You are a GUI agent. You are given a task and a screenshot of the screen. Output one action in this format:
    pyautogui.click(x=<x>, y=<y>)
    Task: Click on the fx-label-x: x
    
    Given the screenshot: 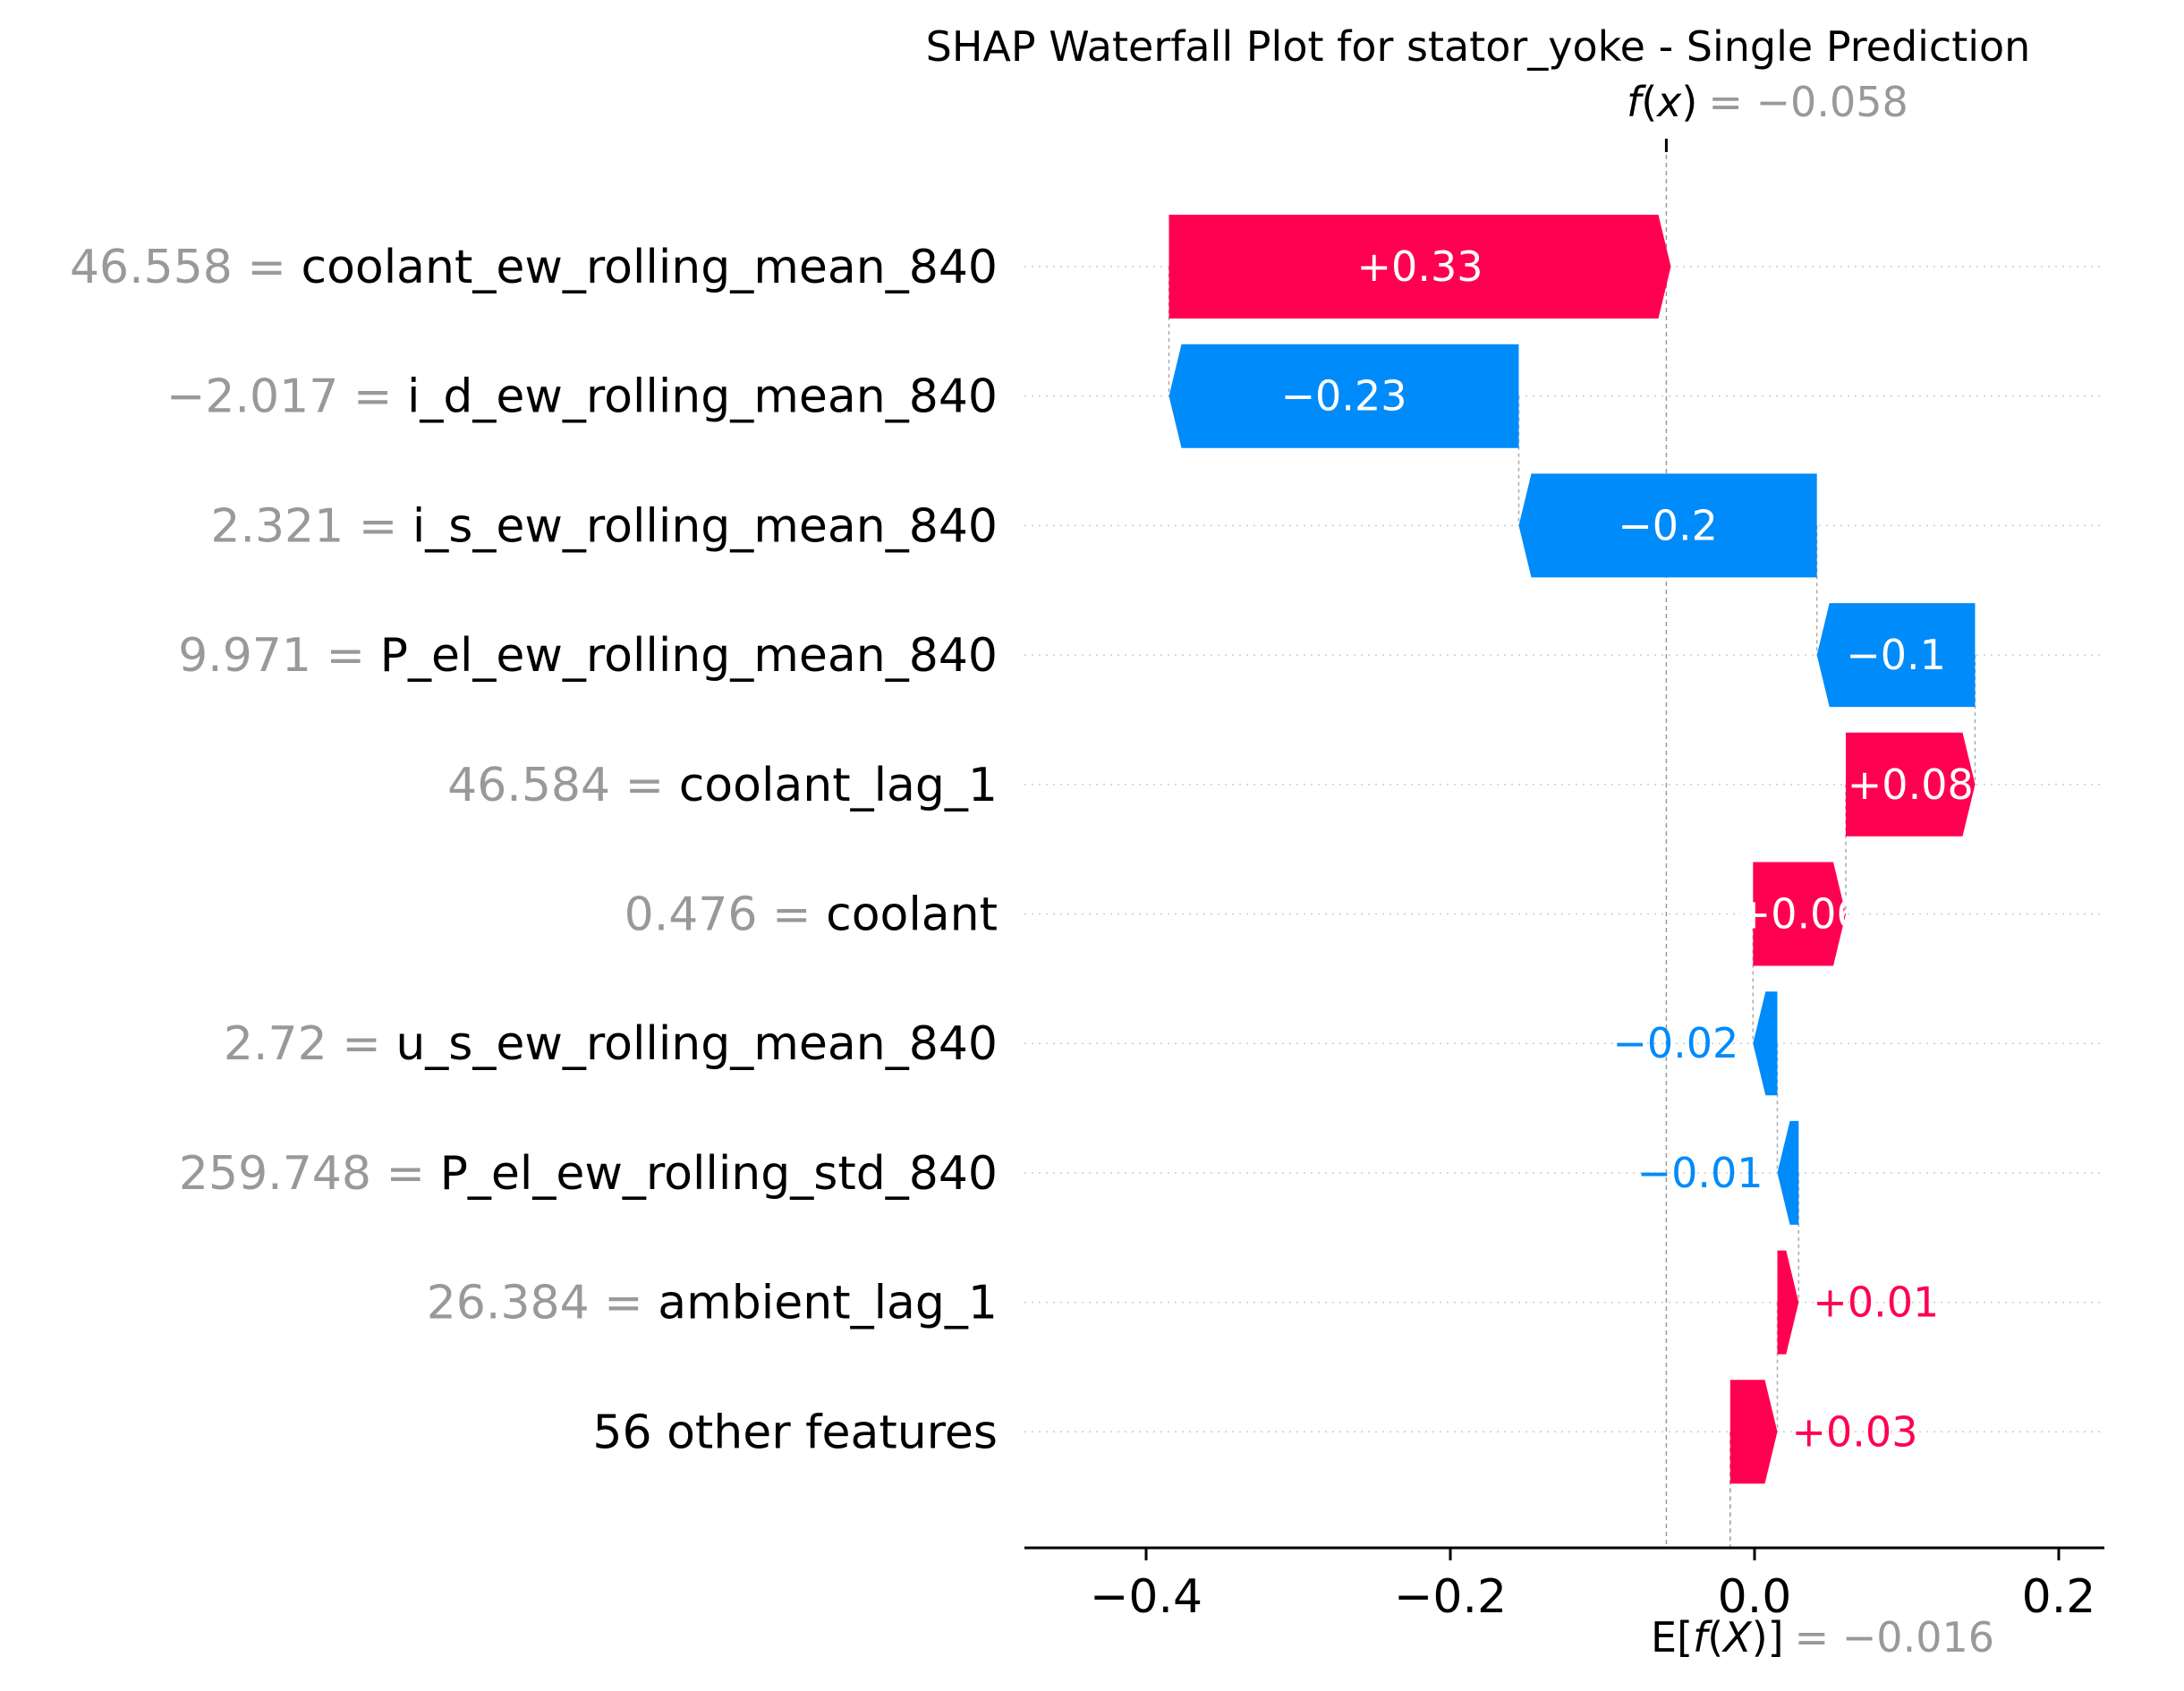 What is the action you would take?
    pyautogui.click(x=1668, y=102)
    